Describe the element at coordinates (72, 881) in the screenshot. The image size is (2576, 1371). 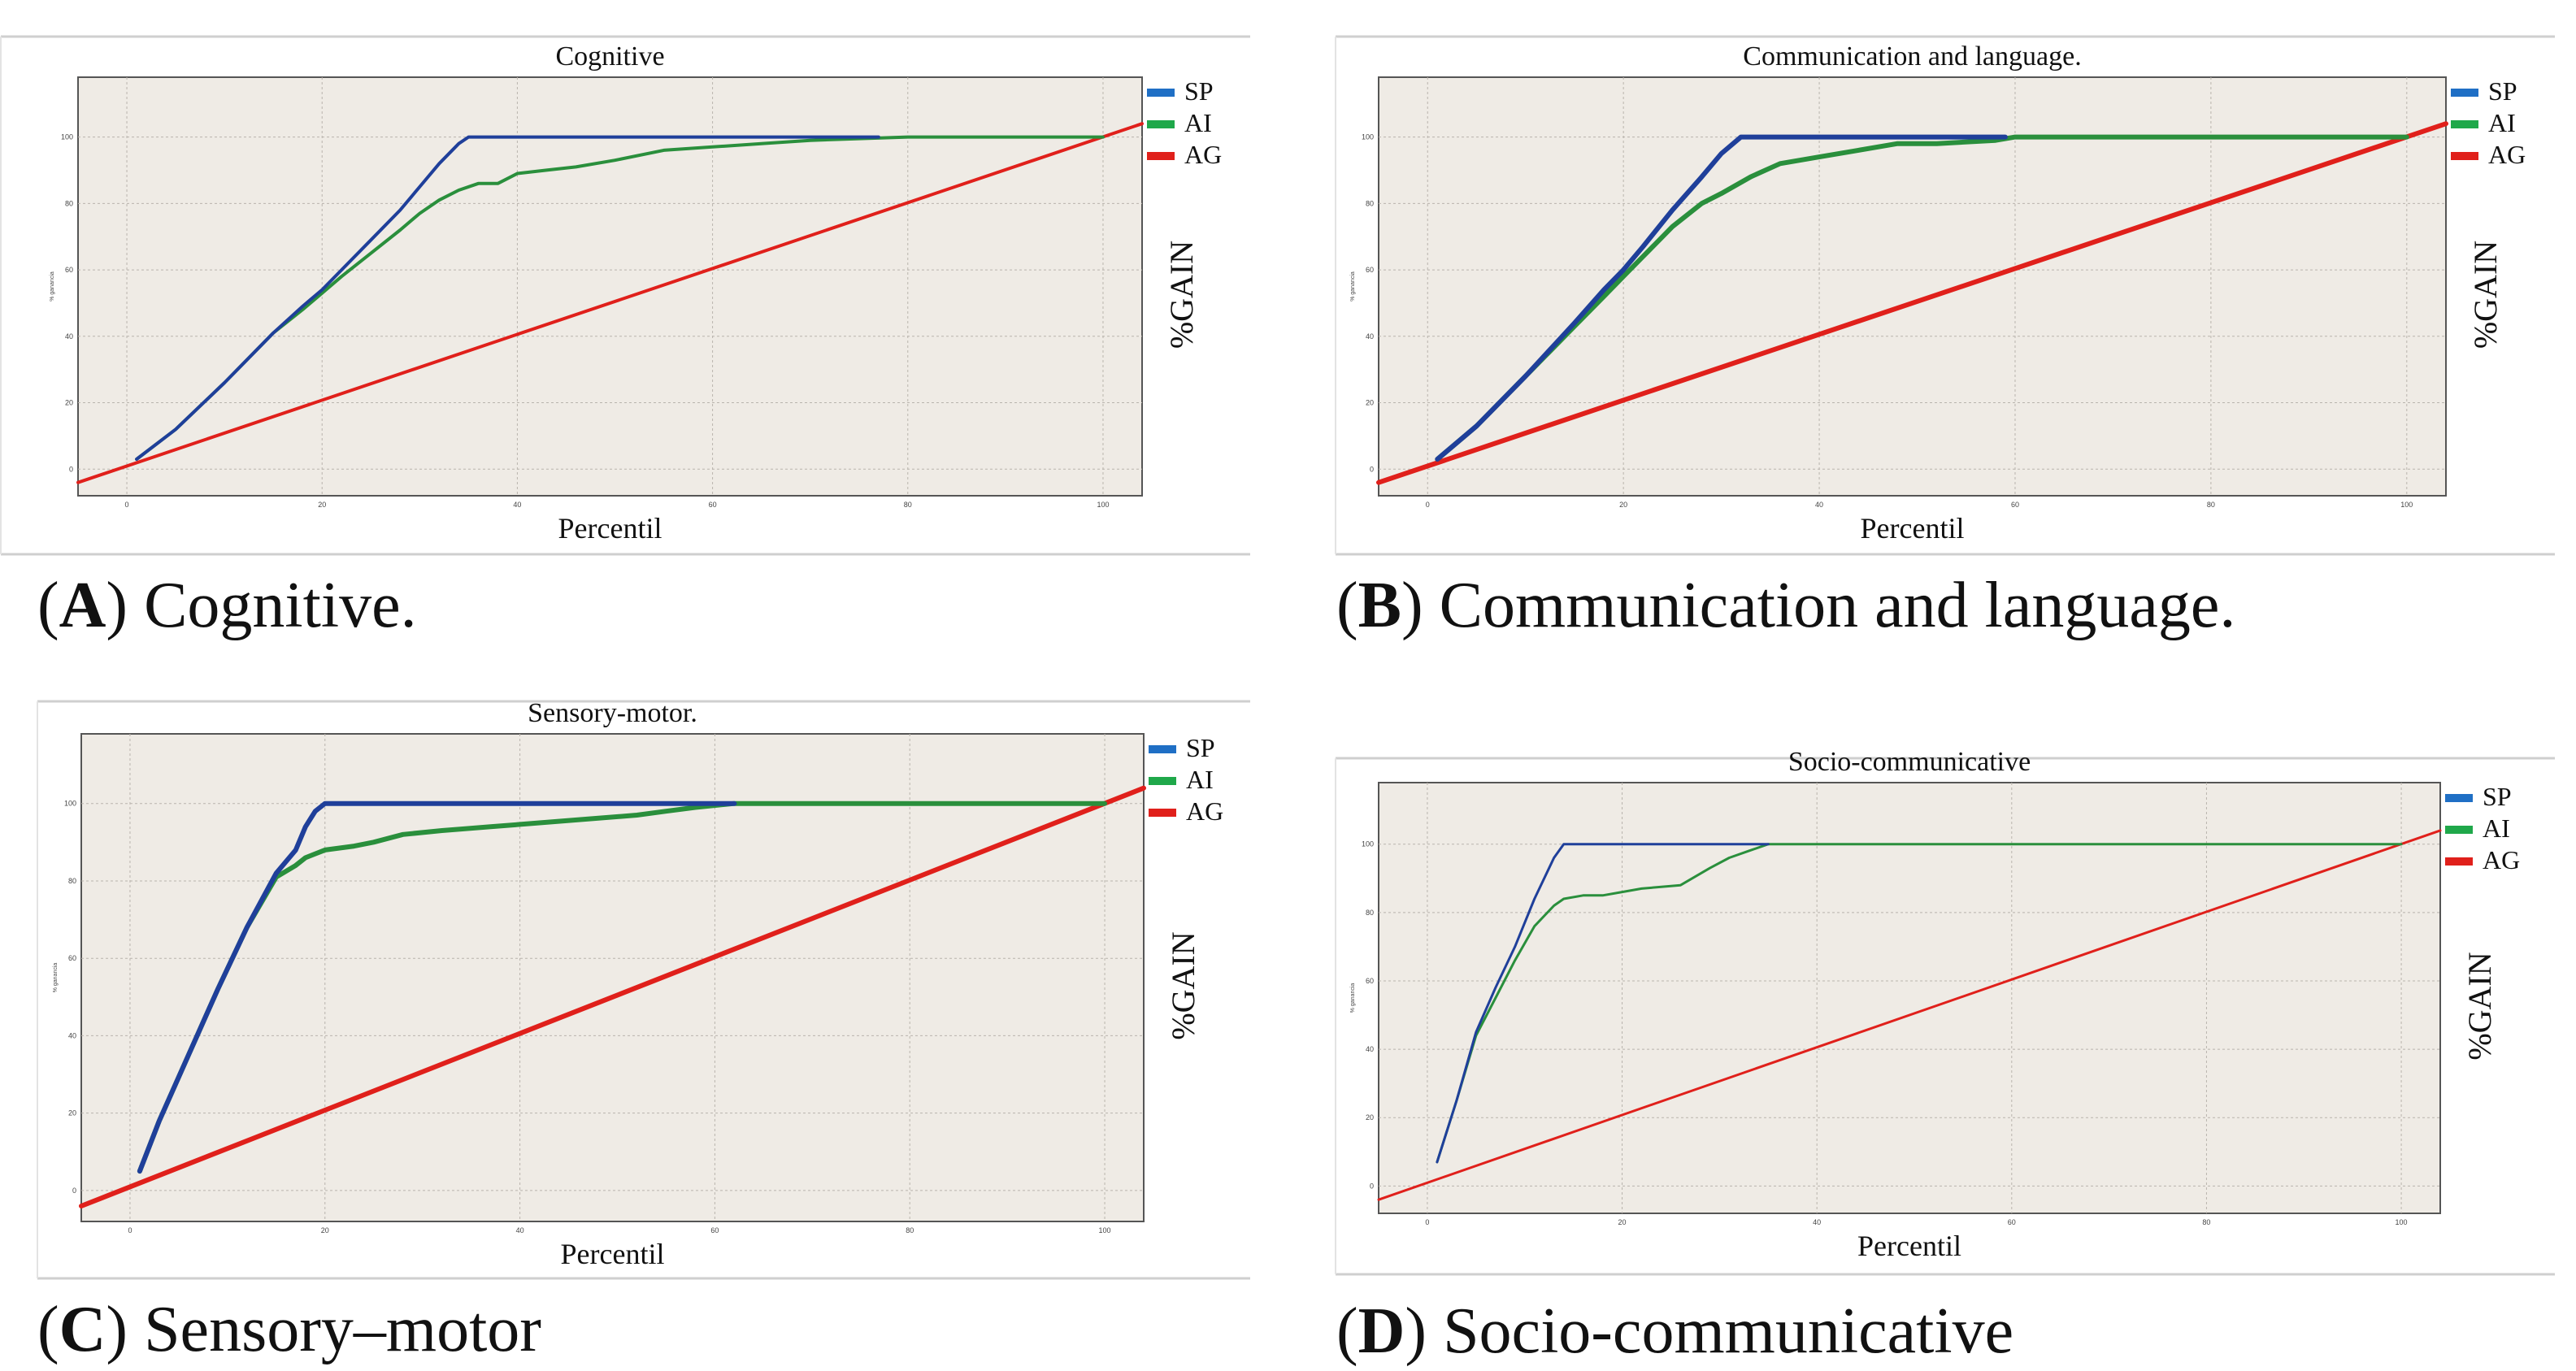
I see `chart-2-y-tick-label: 80` at that location.